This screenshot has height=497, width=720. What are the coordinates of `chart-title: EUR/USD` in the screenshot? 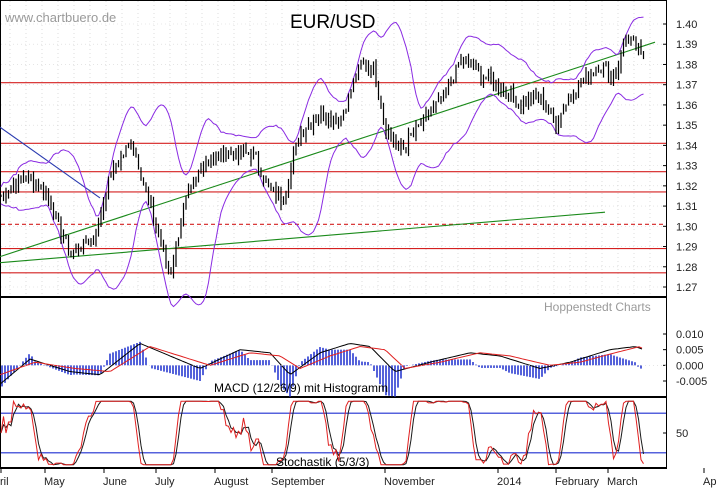 It's located at (333, 22).